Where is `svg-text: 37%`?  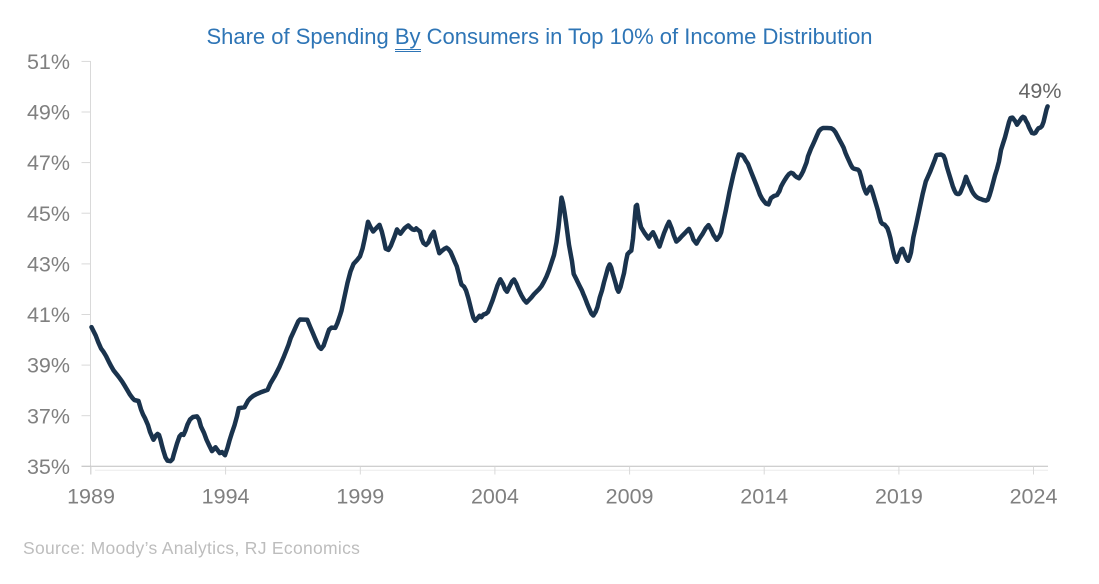
svg-text: 37% is located at coordinates (48, 416).